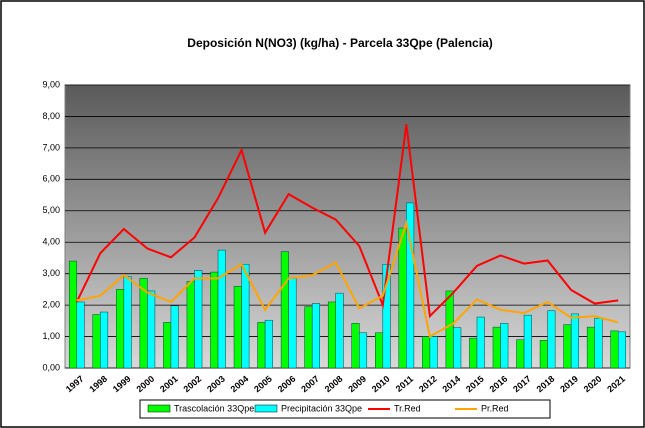 The width and height of the screenshot is (645, 428). Describe the element at coordinates (51, 210) in the screenshot. I see `y-tick-label: 5,00` at that location.